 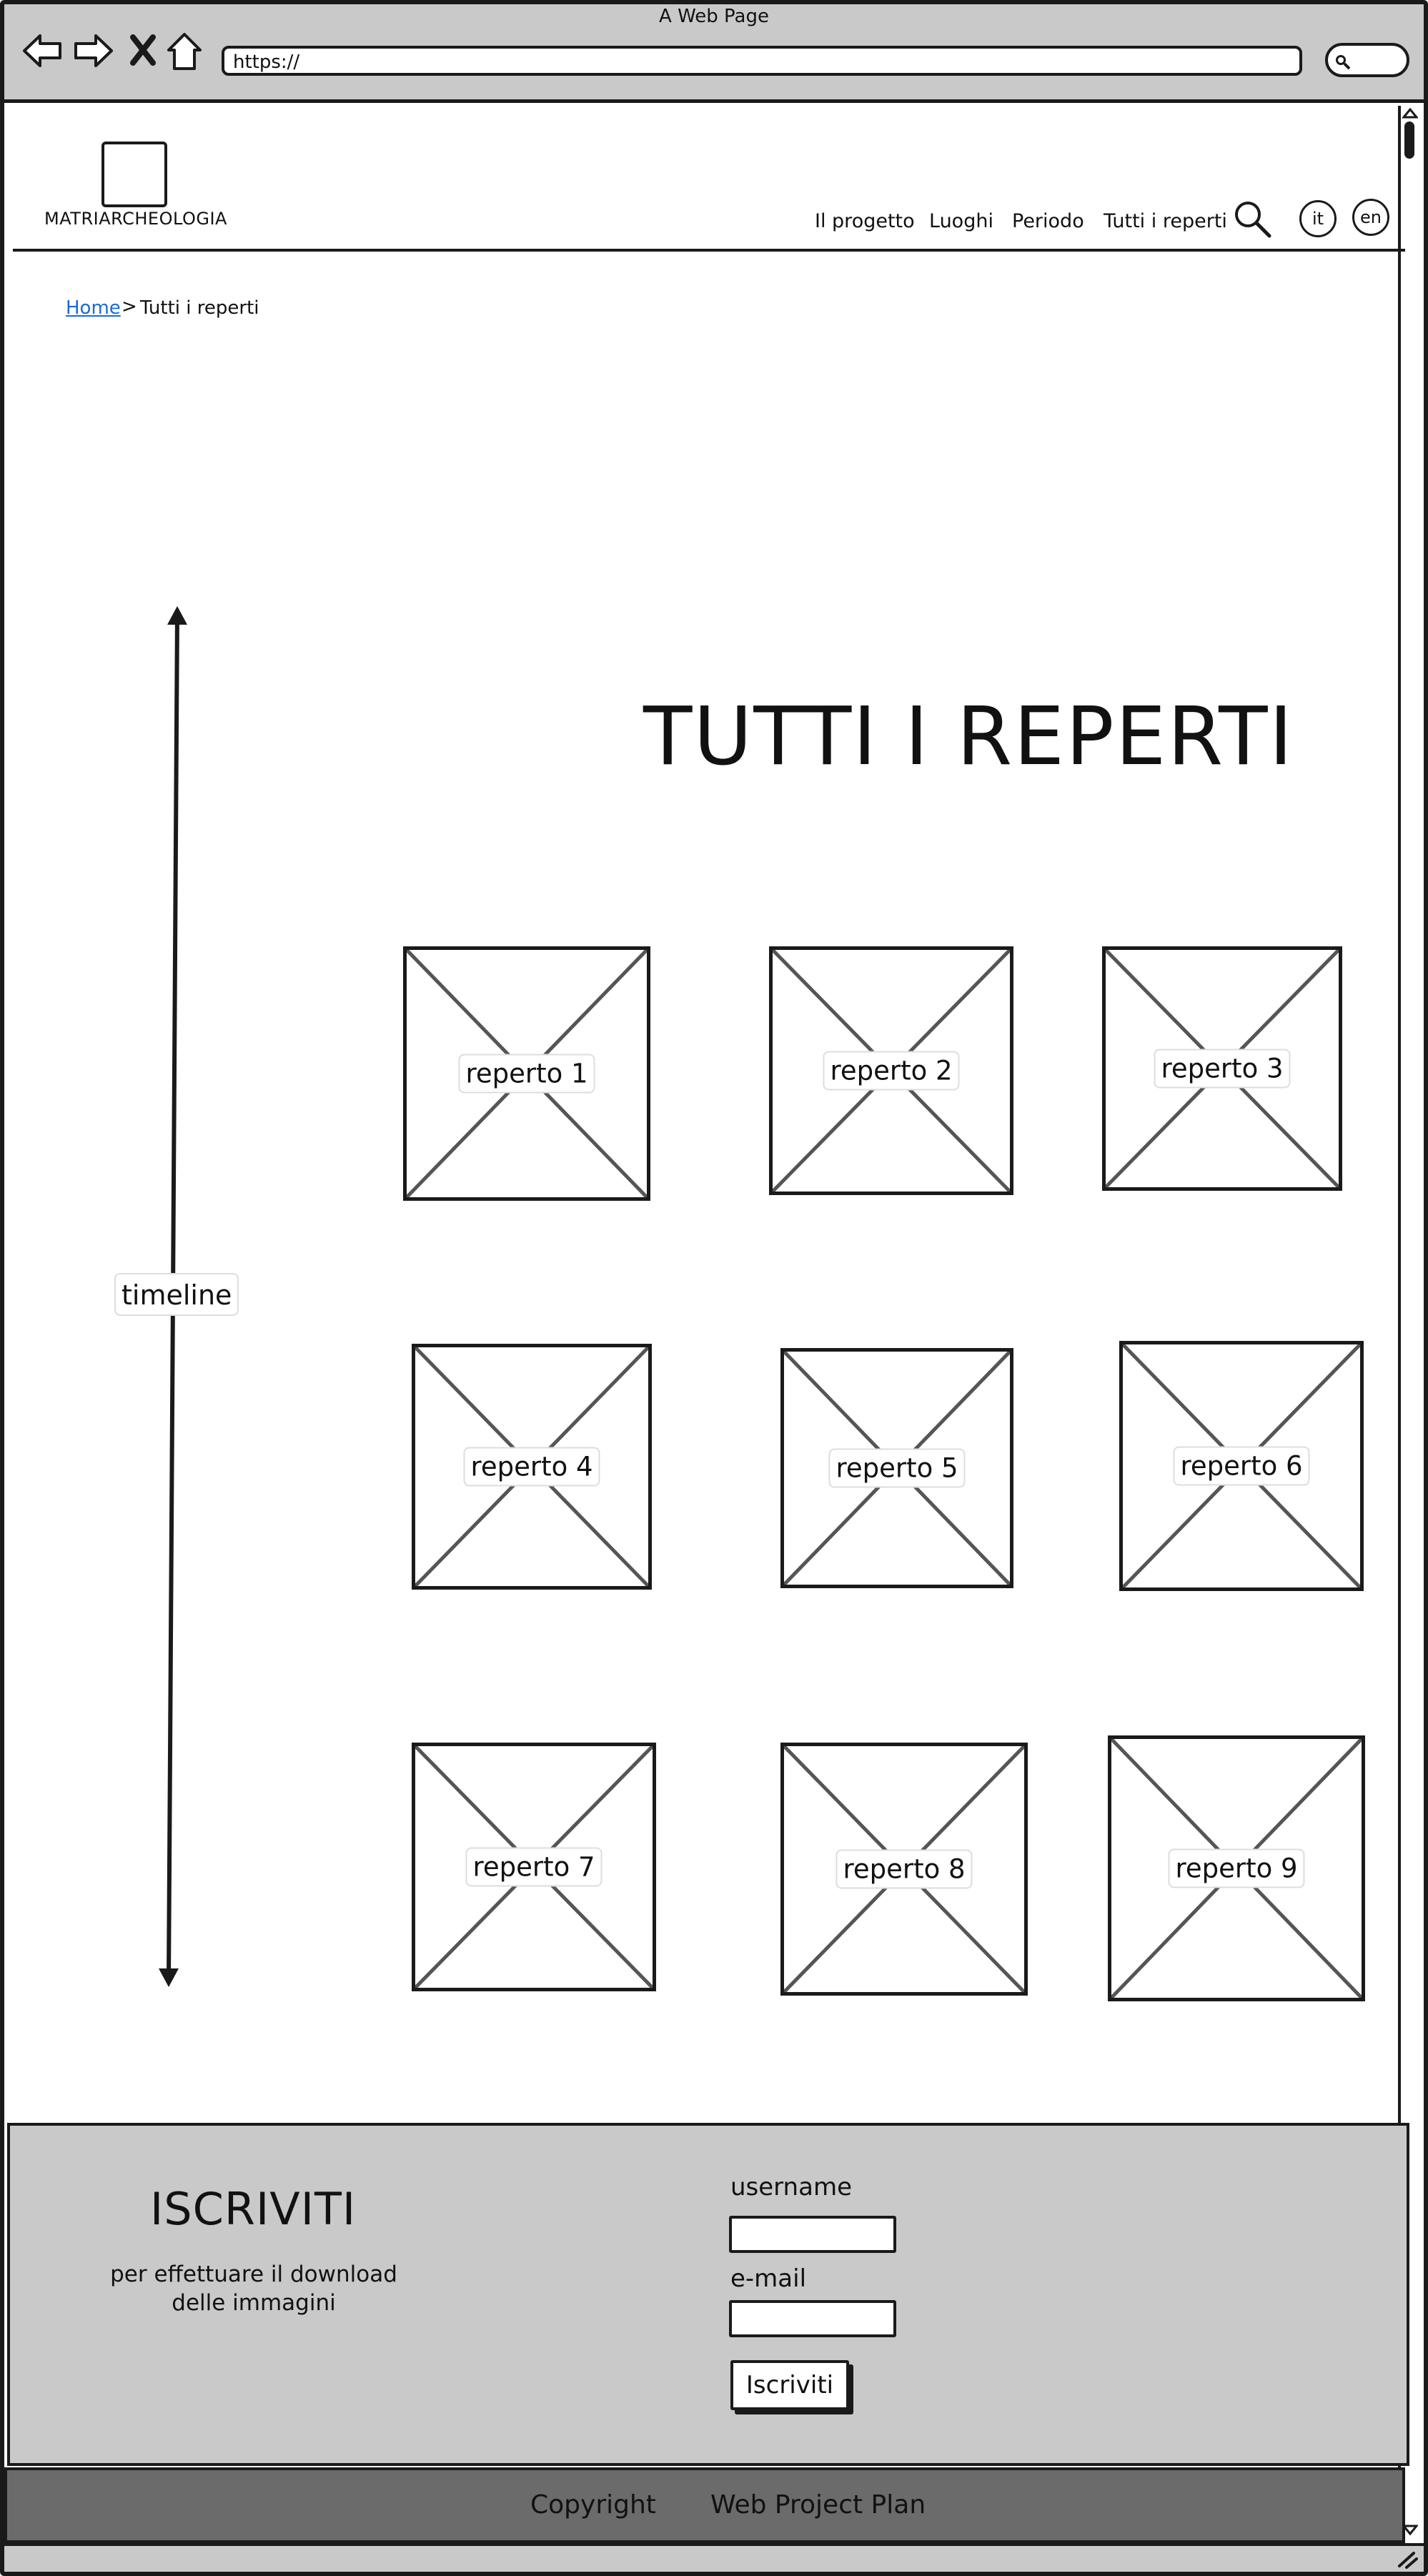 I want to click on nav-periodo: Periodo, so click(x=1048, y=221).